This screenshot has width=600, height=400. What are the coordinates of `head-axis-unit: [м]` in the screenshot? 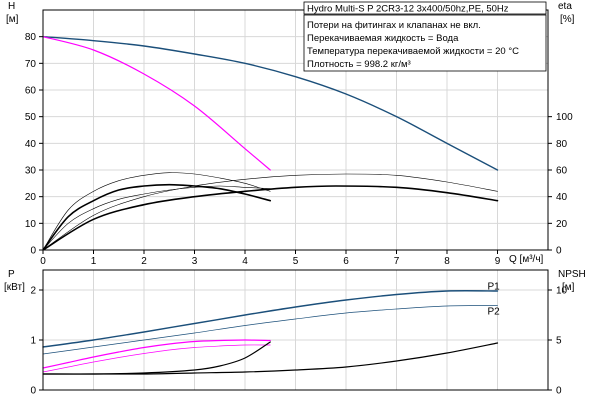 It's located at (12, 19).